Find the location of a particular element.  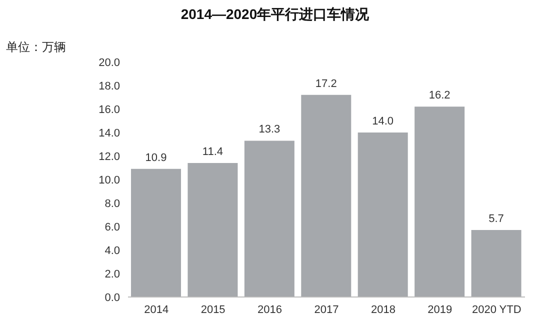

y-axis-title: 单位：万辆 is located at coordinates (36, 47).